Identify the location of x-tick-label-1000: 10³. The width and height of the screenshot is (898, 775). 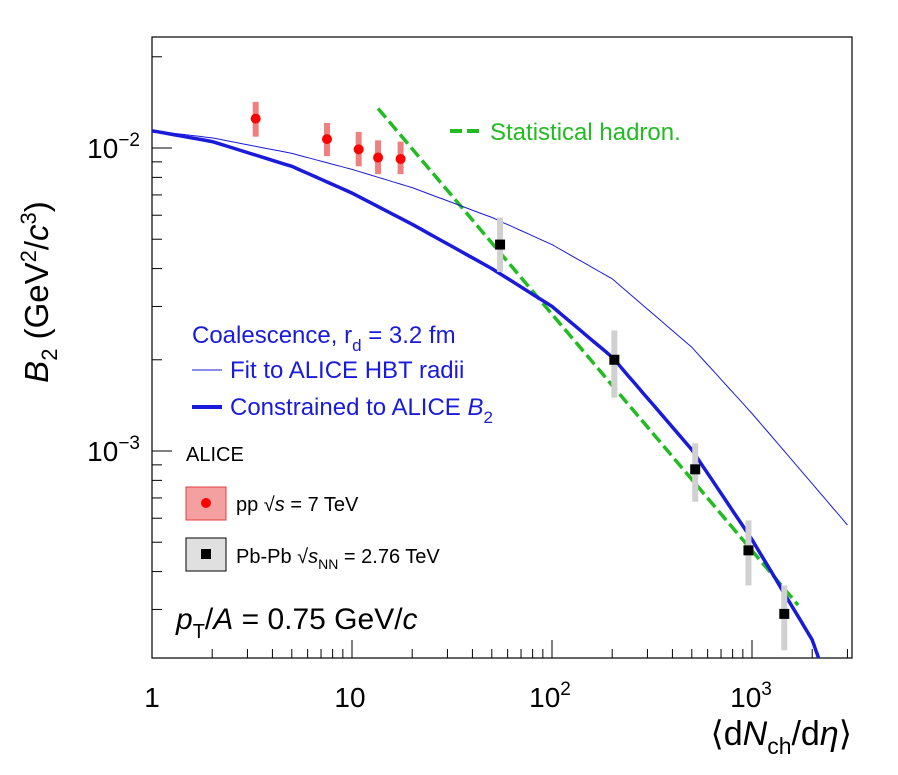
(751, 696).